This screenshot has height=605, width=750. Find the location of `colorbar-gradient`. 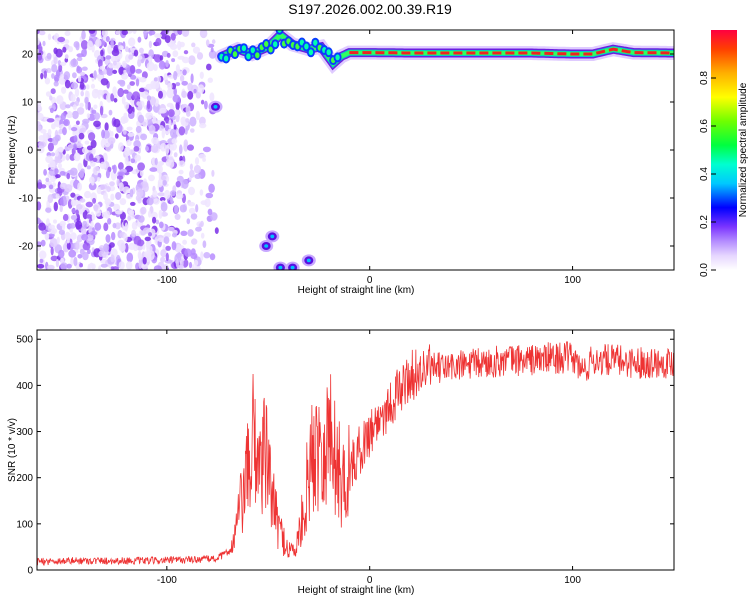

colorbar-gradient is located at coordinates (724, 150).